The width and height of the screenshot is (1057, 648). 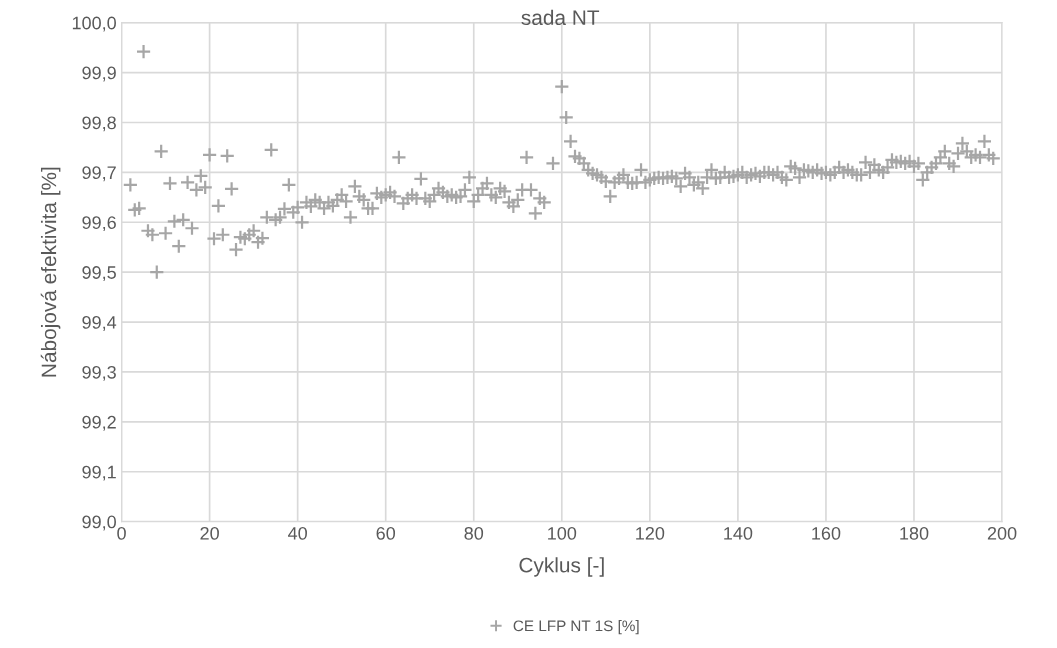 What do you see at coordinates (650, 533) in the screenshot?
I see `x-tick-label: 120` at bounding box center [650, 533].